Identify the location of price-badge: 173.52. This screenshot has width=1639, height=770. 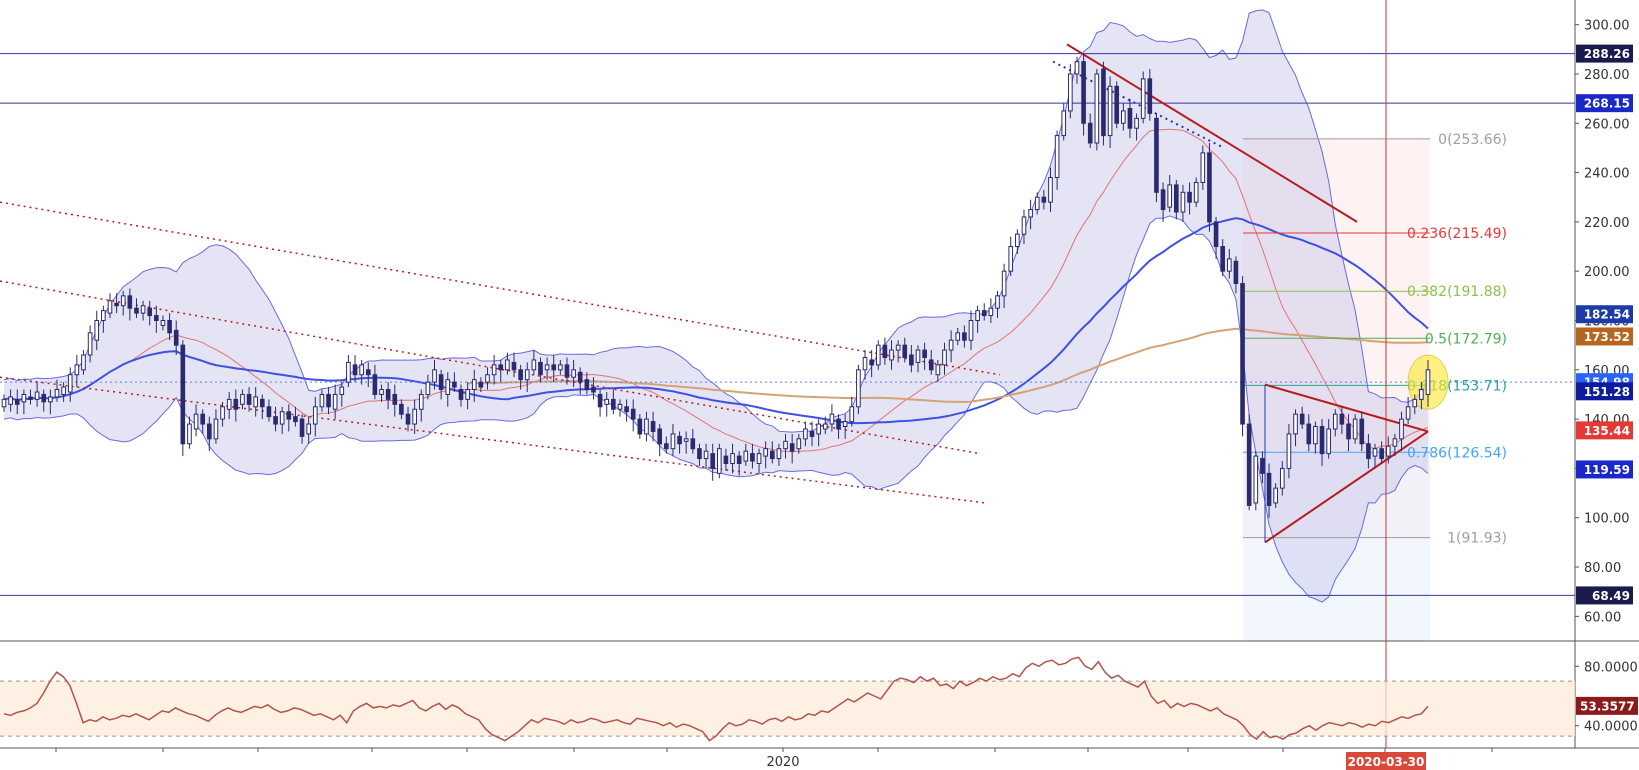
(1604, 336).